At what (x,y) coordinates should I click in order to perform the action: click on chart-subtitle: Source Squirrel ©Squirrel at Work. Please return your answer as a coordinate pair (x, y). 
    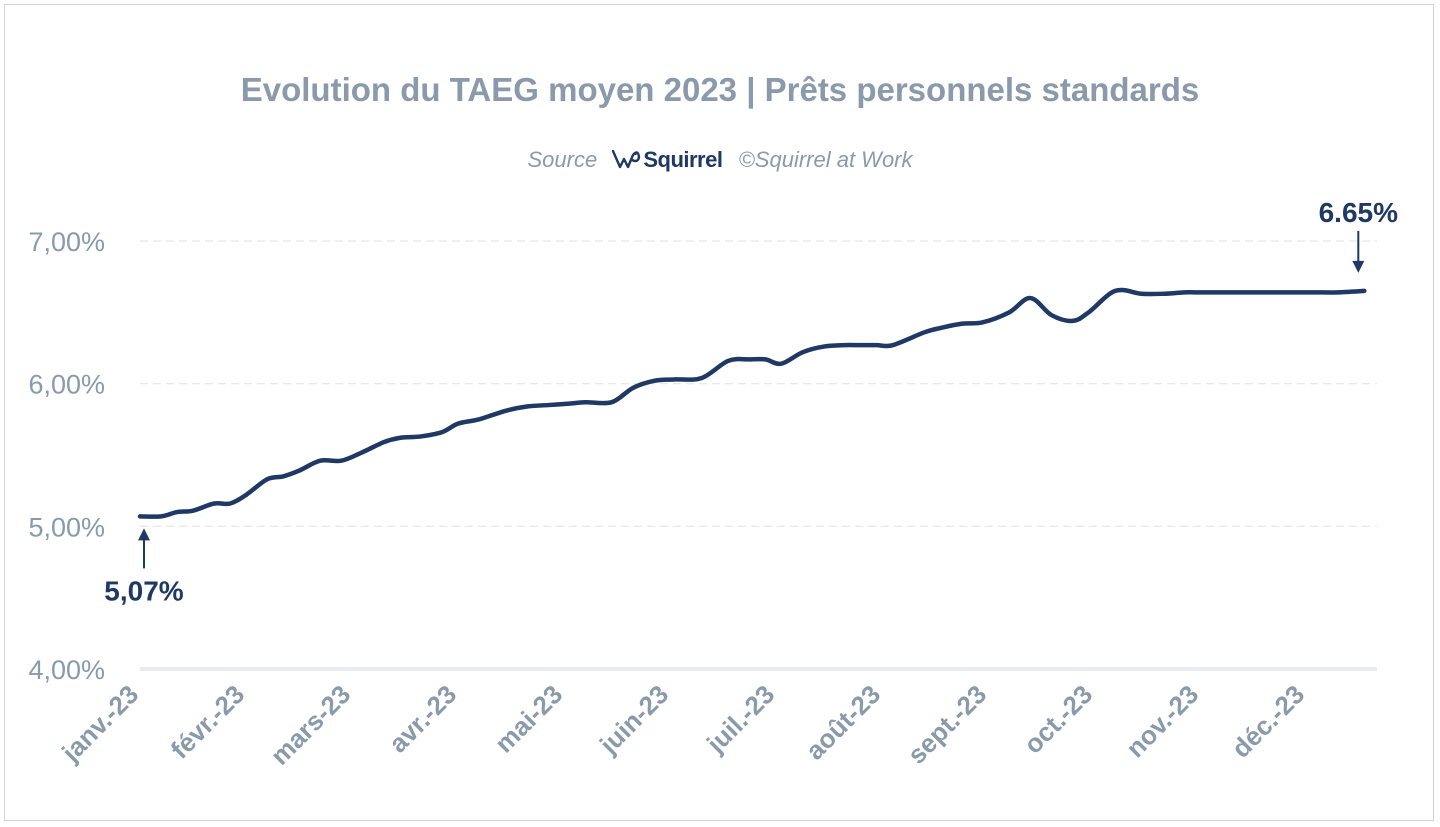
    Looking at the image, I should click on (720, 162).